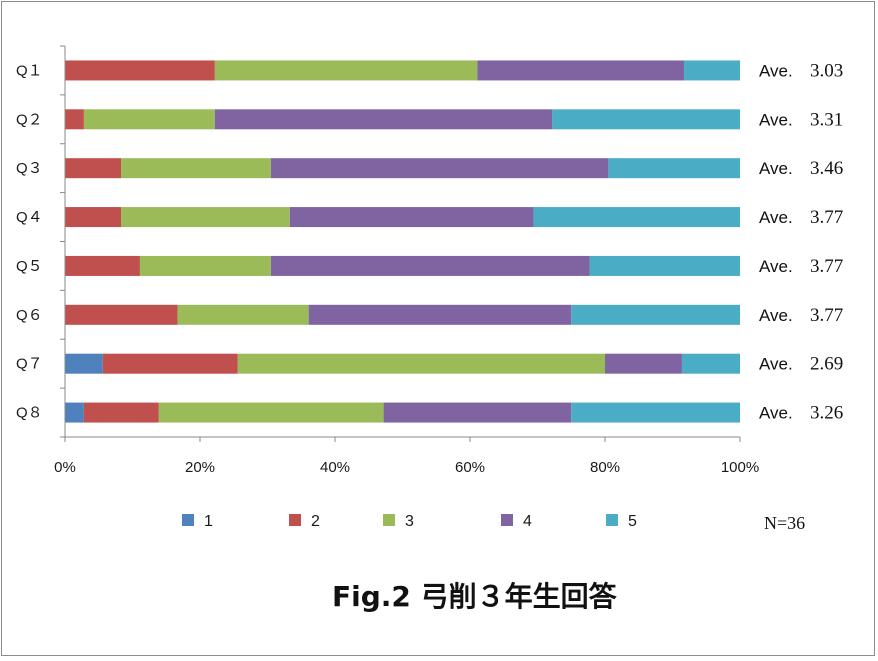  What do you see at coordinates (406, 467) in the screenshot?
I see `x-tick-labels: 0% 20% 40% 60% 80% 100%` at bounding box center [406, 467].